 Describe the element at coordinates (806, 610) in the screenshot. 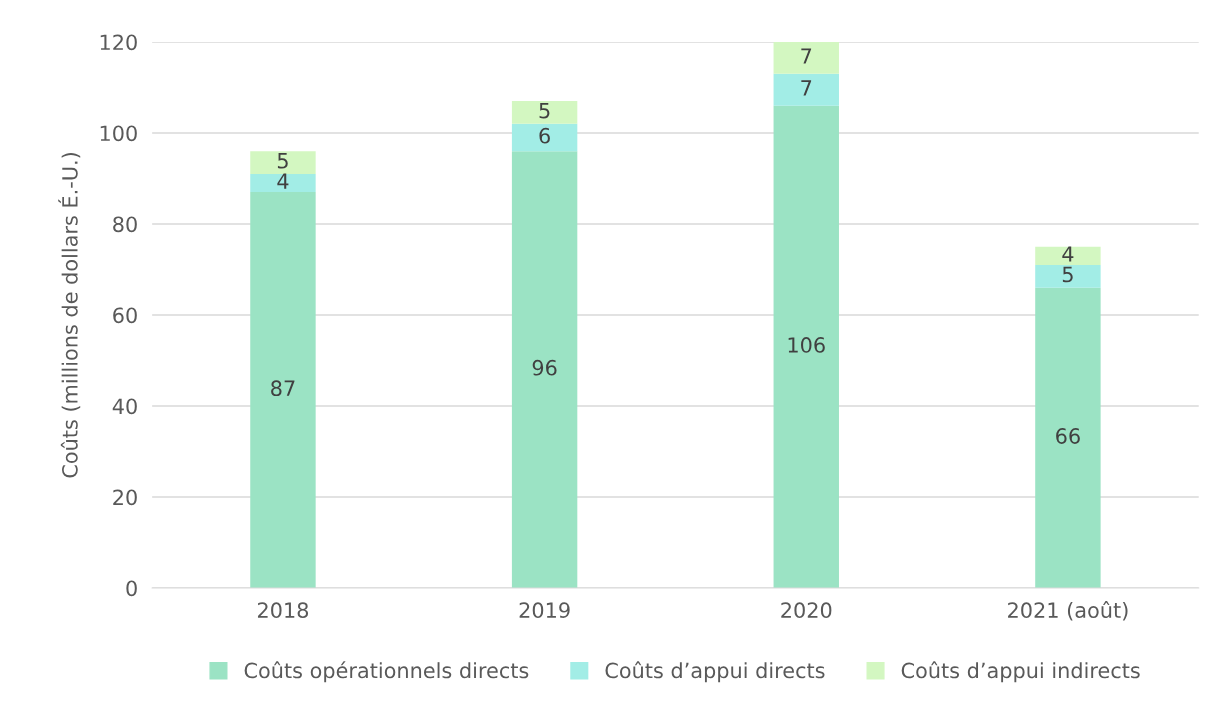

I see `x-tick-label: 2020` at that location.